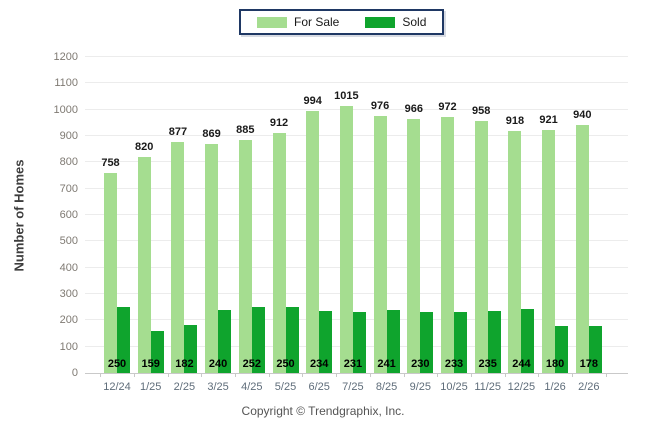 The width and height of the screenshot is (646, 434). What do you see at coordinates (279, 123) in the screenshot?
I see `for-sale-value-label: 912` at bounding box center [279, 123].